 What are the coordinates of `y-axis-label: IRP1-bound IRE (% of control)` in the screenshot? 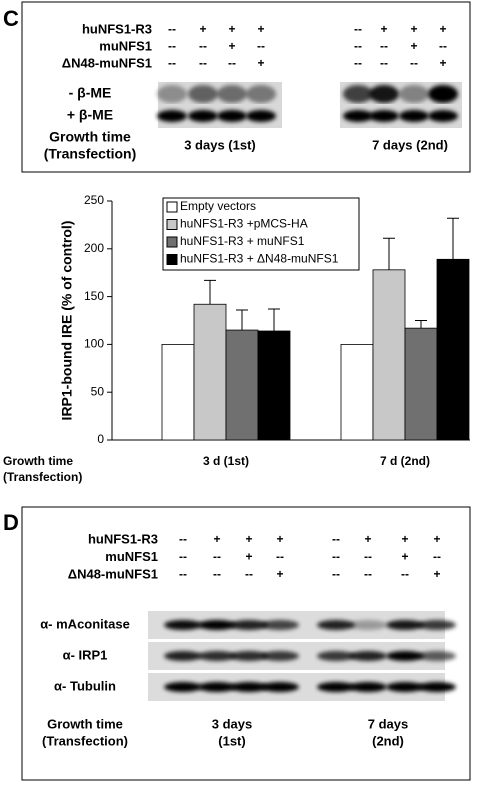 It's located at (67, 321).